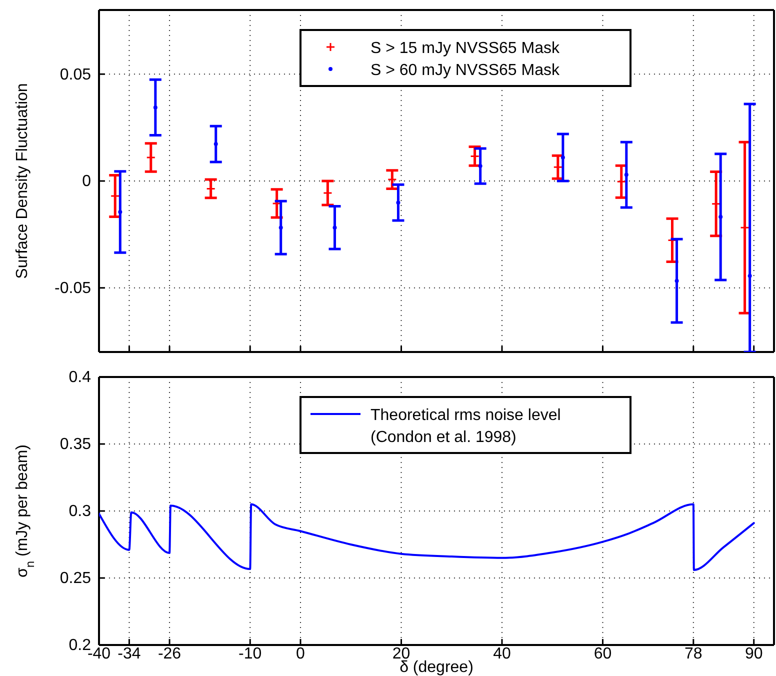 This screenshot has height=676, width=776. I want to click on x-tick-label: -26, so click(170, 653).